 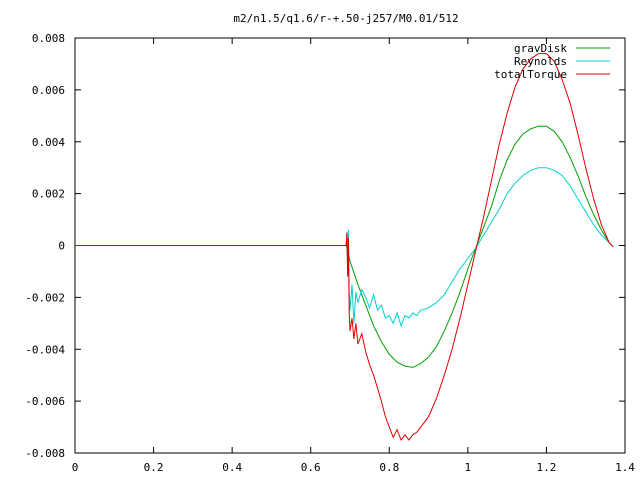 I want to click on y-tick-label: -0.002, so click(x=45, y=297).